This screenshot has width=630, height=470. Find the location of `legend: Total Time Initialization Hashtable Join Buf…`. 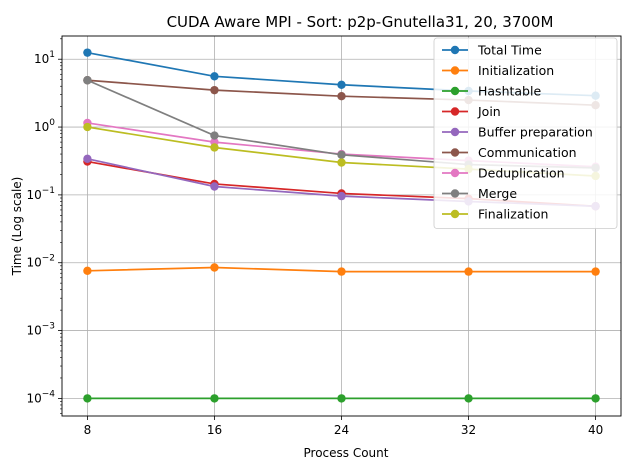

legend: Total Time Initialization Hashtable Join Buf… is located at coordinates (525, 133).